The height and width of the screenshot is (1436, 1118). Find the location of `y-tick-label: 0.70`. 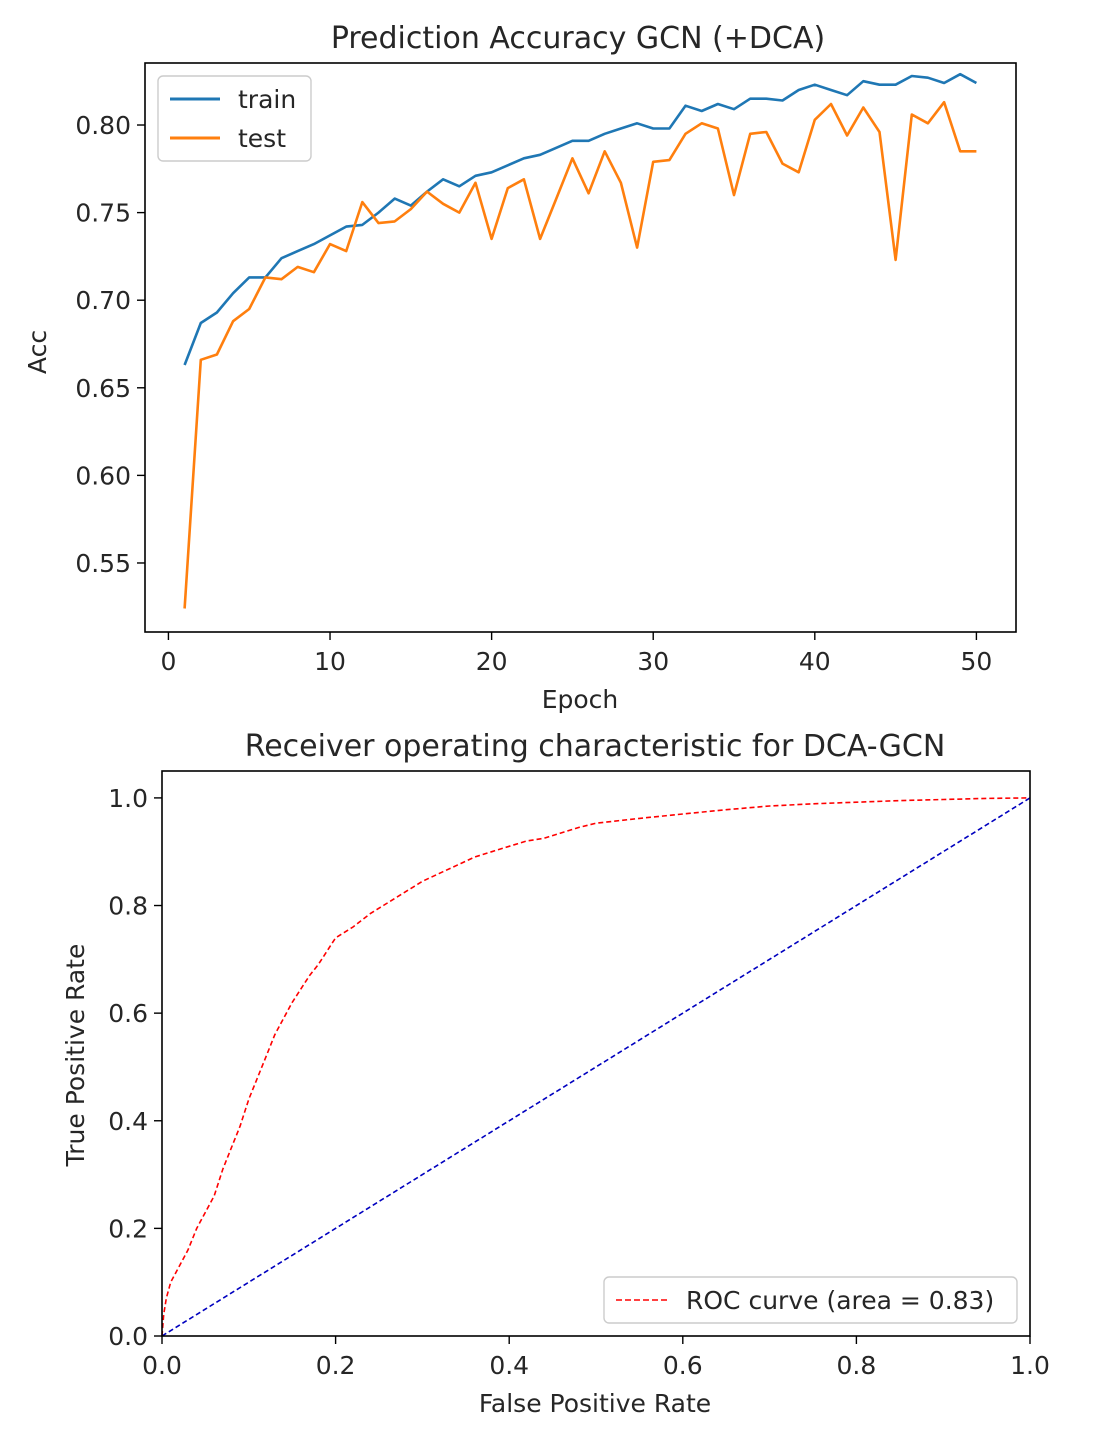

y-tick-label: 0.70 is located at coordinates (103, 300).